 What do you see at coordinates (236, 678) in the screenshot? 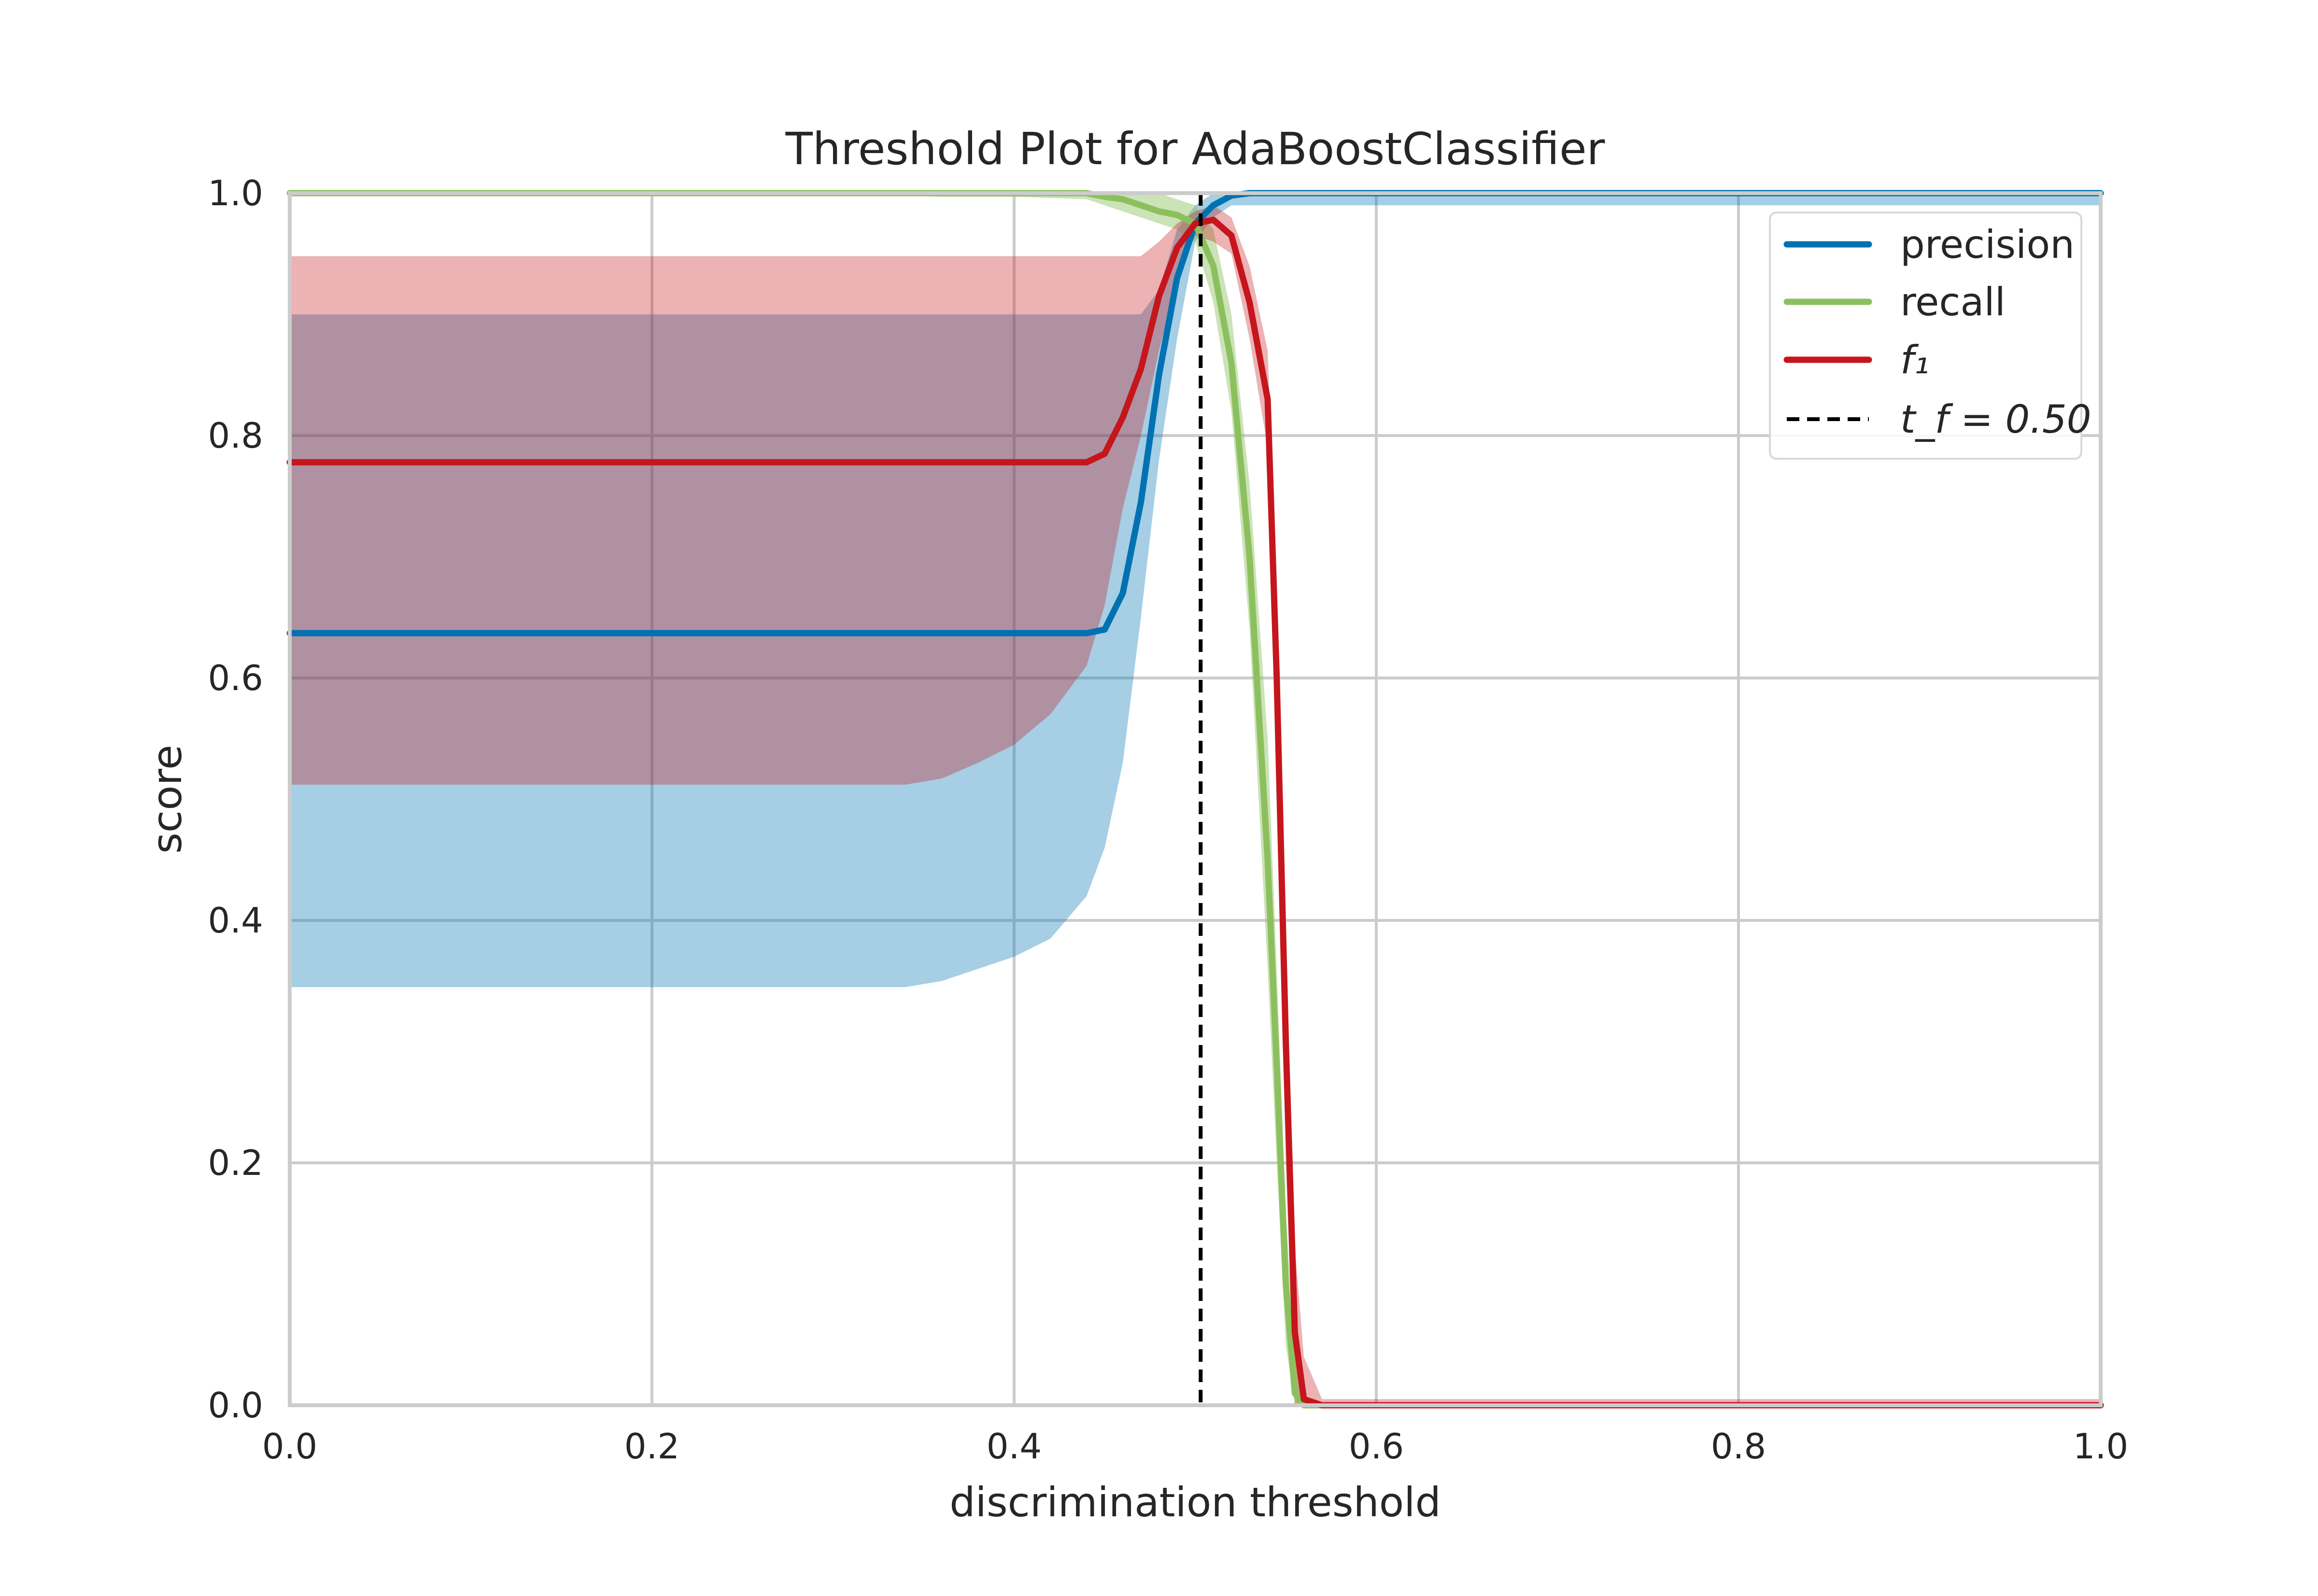
I see `y-tick-label: 0.6` at bounding box center [236, 678].